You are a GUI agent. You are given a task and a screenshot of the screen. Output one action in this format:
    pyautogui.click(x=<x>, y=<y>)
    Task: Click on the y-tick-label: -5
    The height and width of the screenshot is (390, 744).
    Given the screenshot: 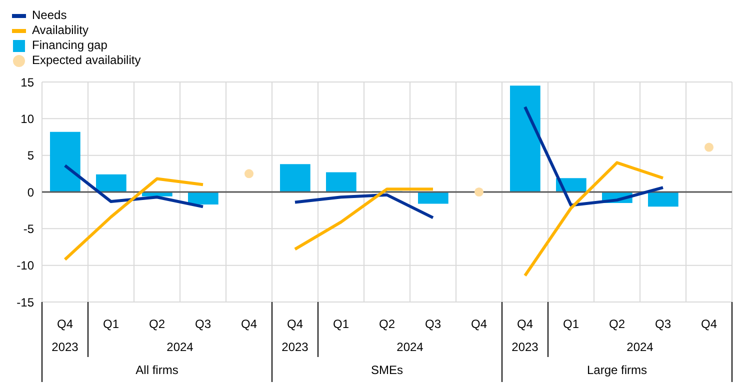 What is the action you would take?
    pyautogui.click(x=28, y=229)
    